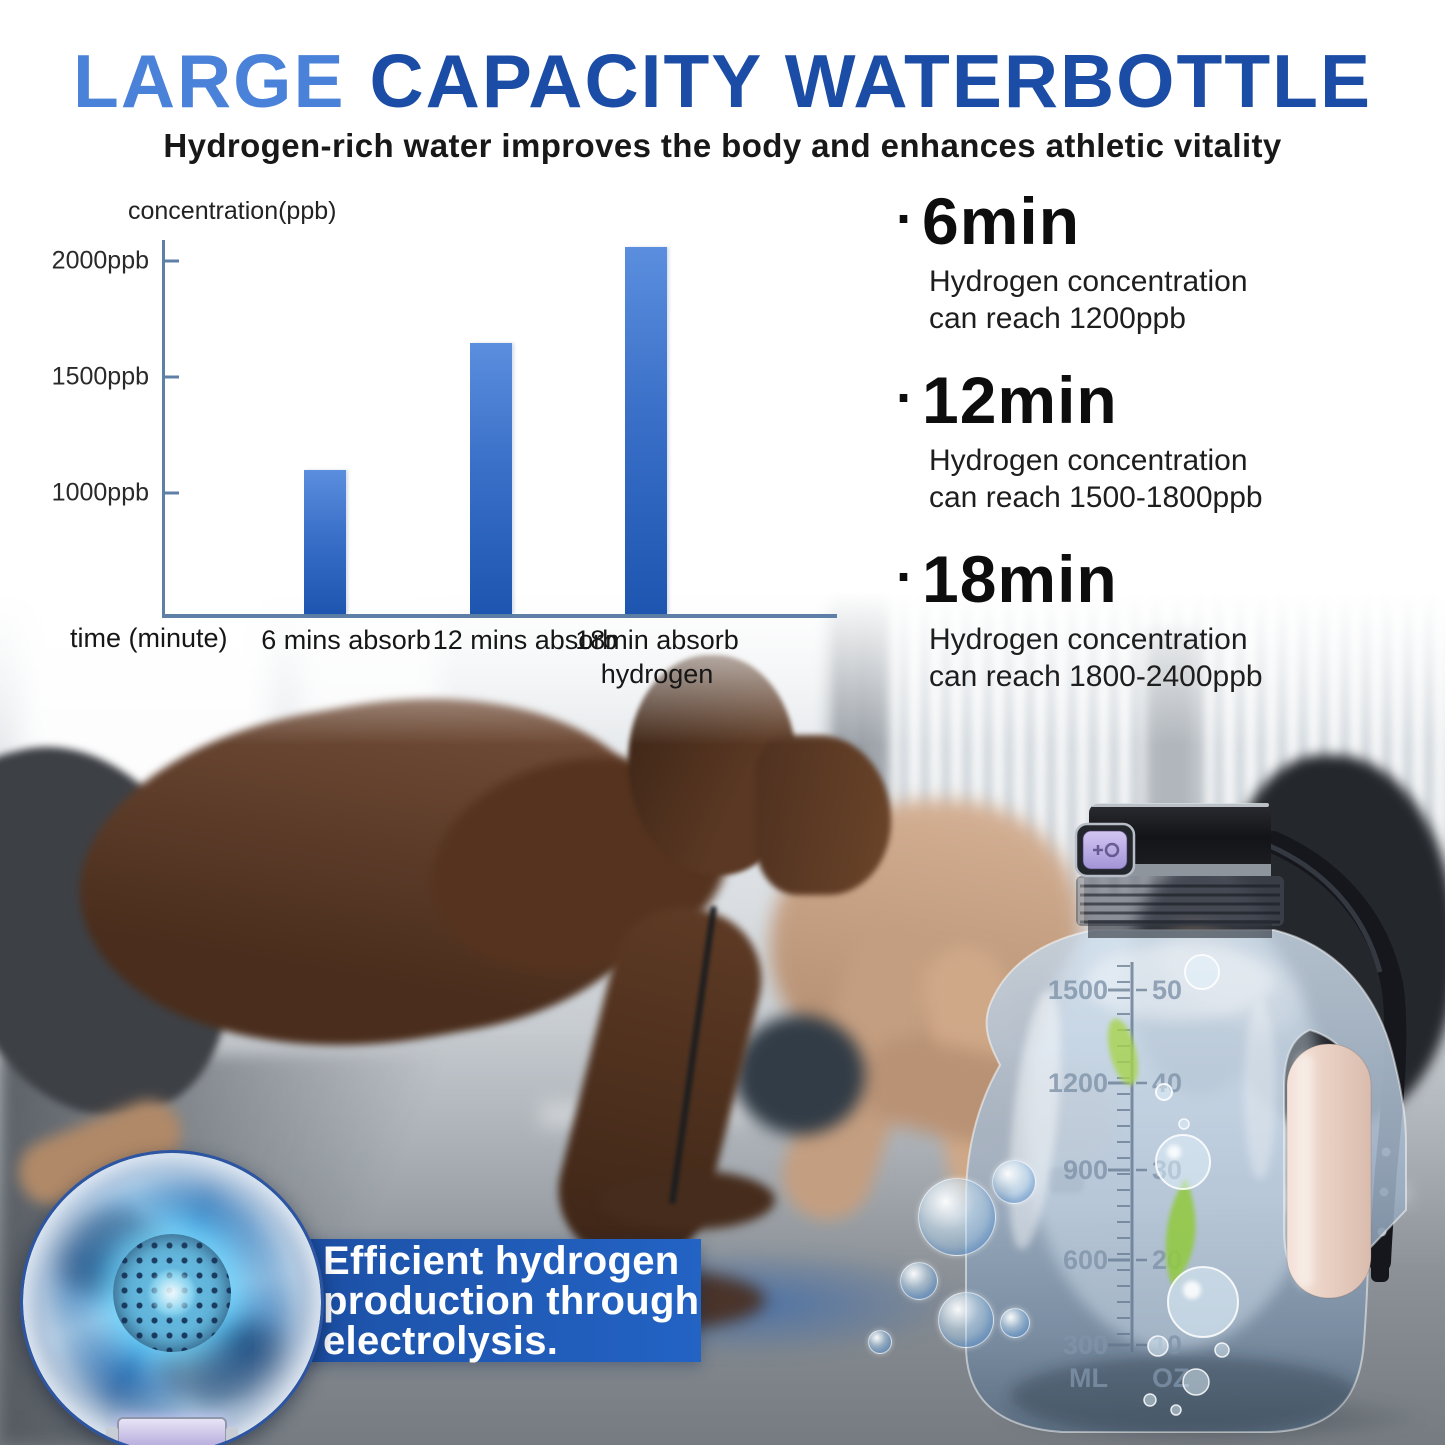 The width and height of the screenshot is (1445, 1445). Describe the element at coordinates (1096, 676) in the screenshot. I see `benefit-description: can reach 1800-2400ppb` at that location.